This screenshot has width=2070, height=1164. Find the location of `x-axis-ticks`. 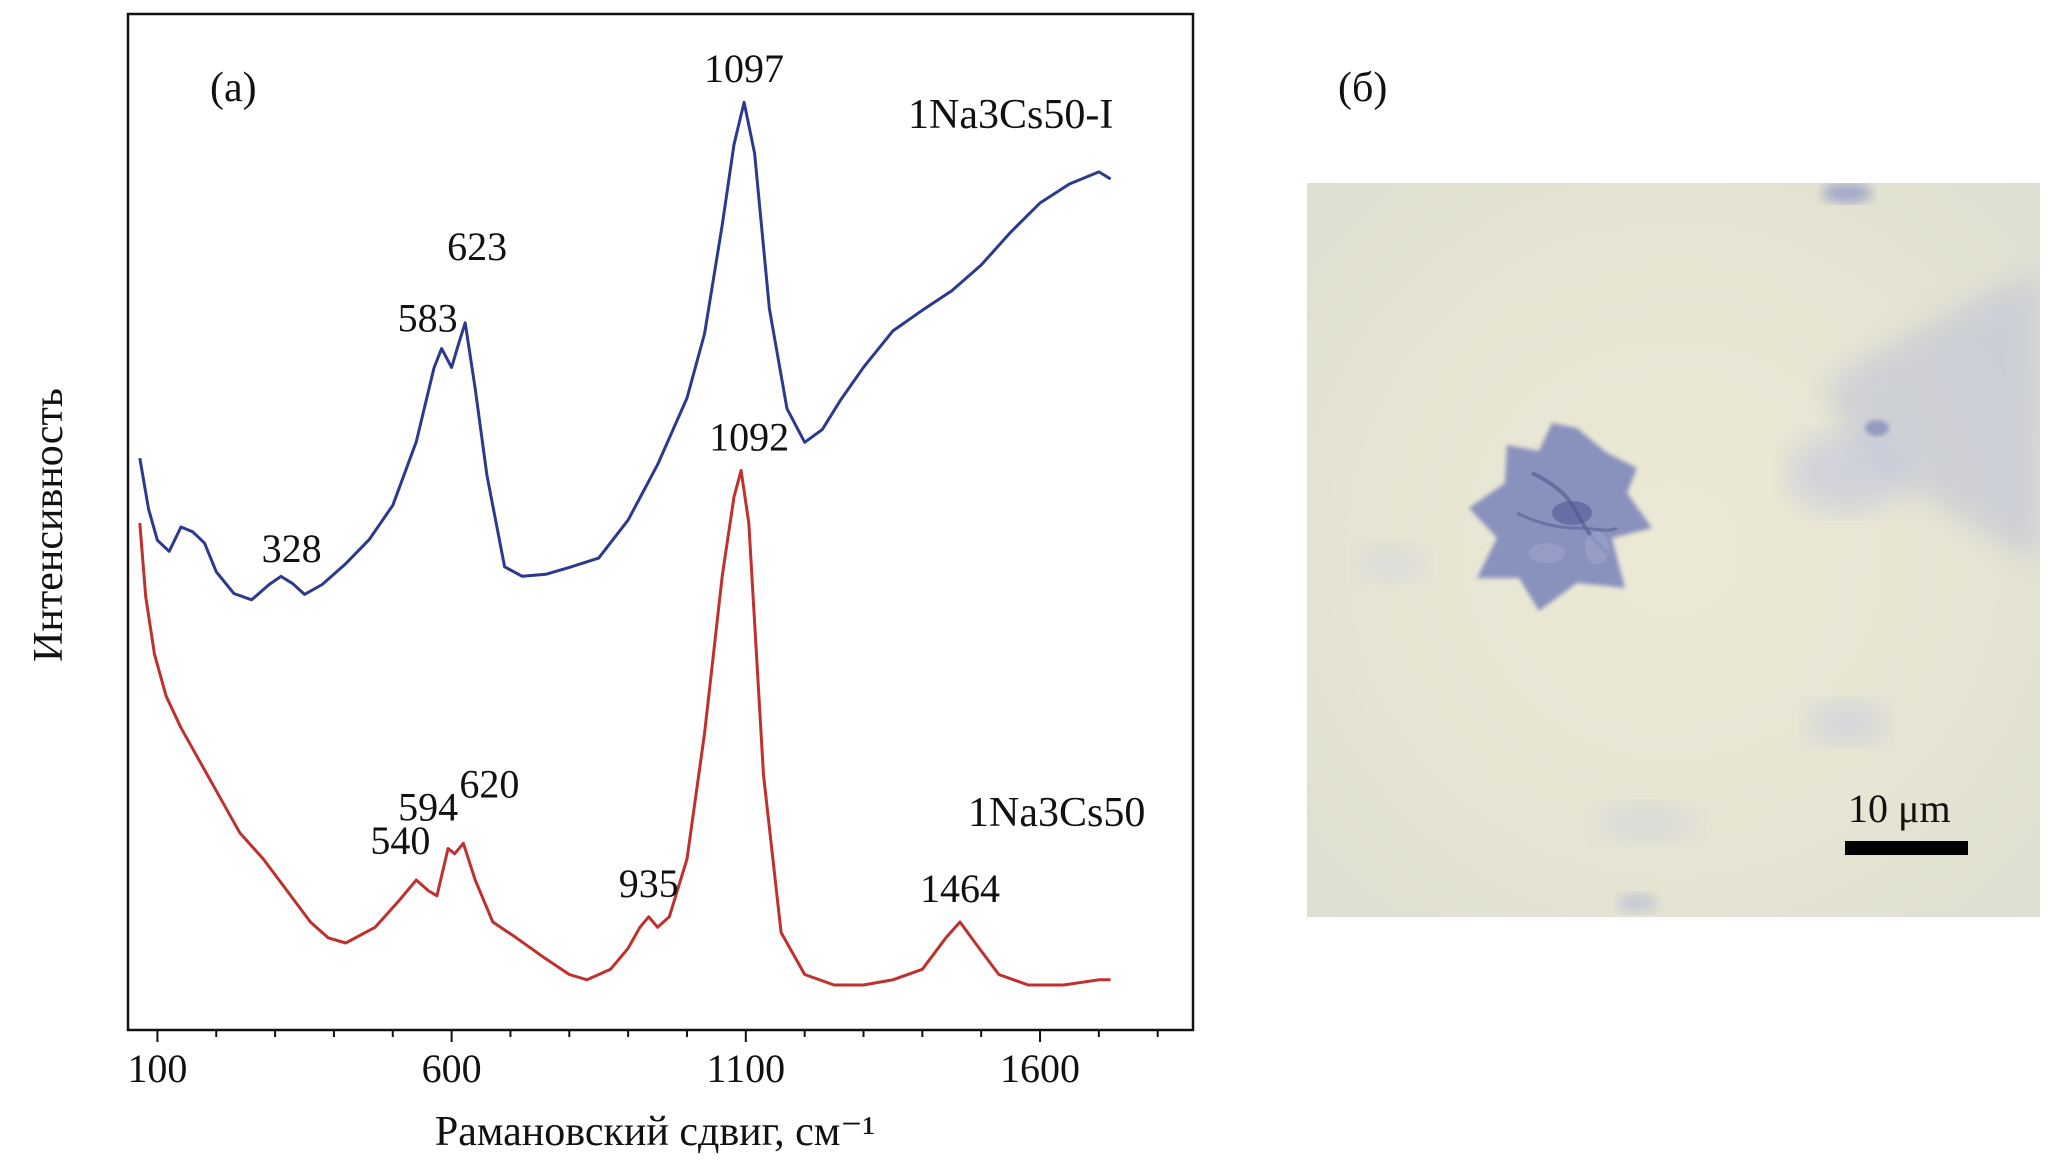

x-axis-ticks is located at coordinates (657, 1036).